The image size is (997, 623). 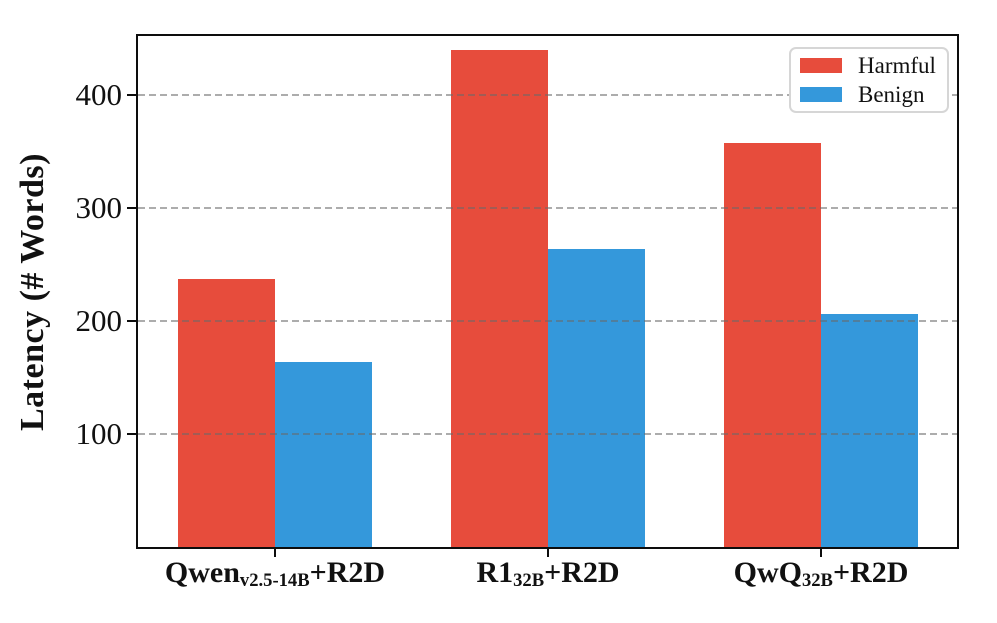 I want to click on legend-swatch-harmful, so click(x=821, y=65).